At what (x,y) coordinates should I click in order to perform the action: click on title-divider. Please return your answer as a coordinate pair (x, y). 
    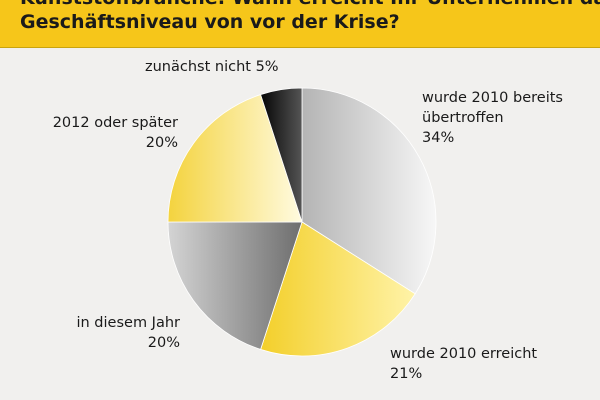
    Looking at the image, I should click on (300, 47).